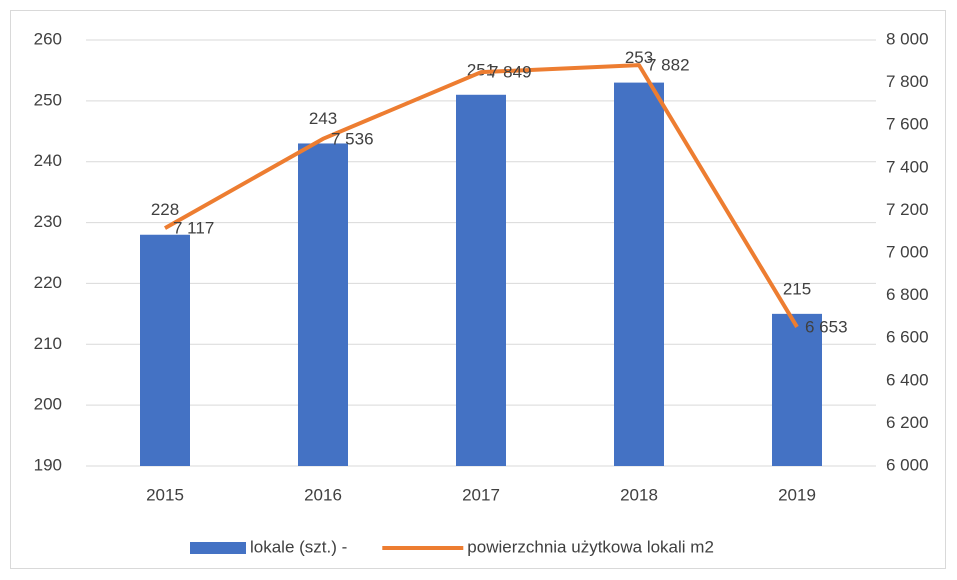  I want to click on y2-tick-label: 6 400, so click(907, 379).